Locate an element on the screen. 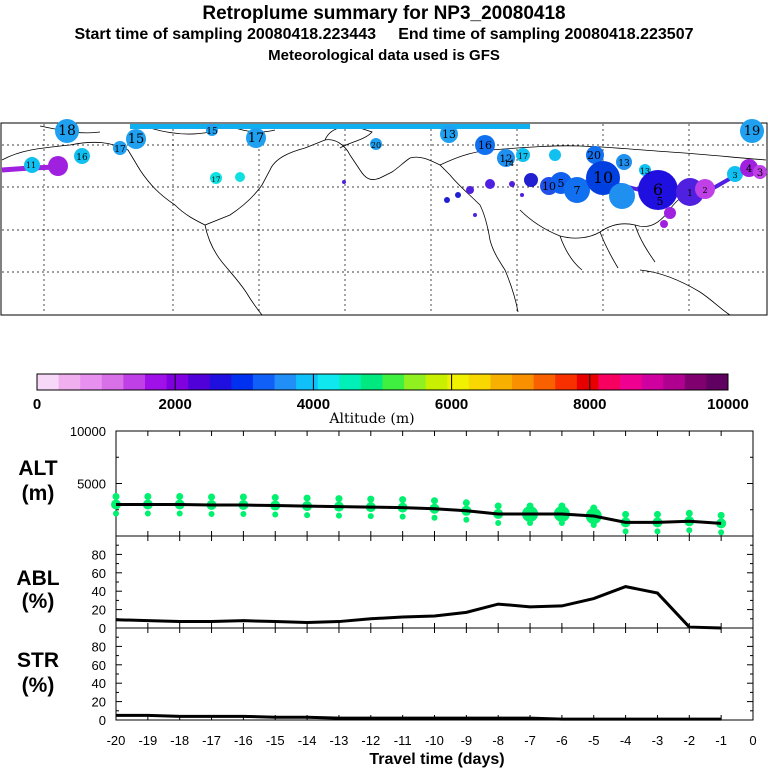  plume-label: 4 is located at coordinates (749, 169).